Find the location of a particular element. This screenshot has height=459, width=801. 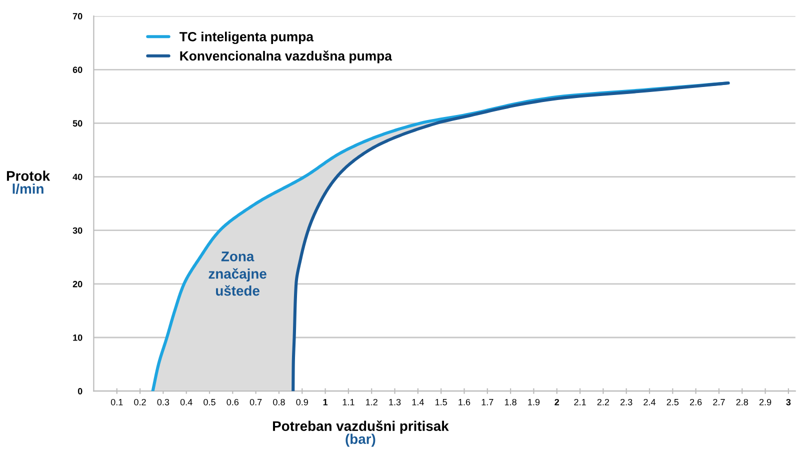

x-tick-label: 2.6 is located at coordinates (696, 402).